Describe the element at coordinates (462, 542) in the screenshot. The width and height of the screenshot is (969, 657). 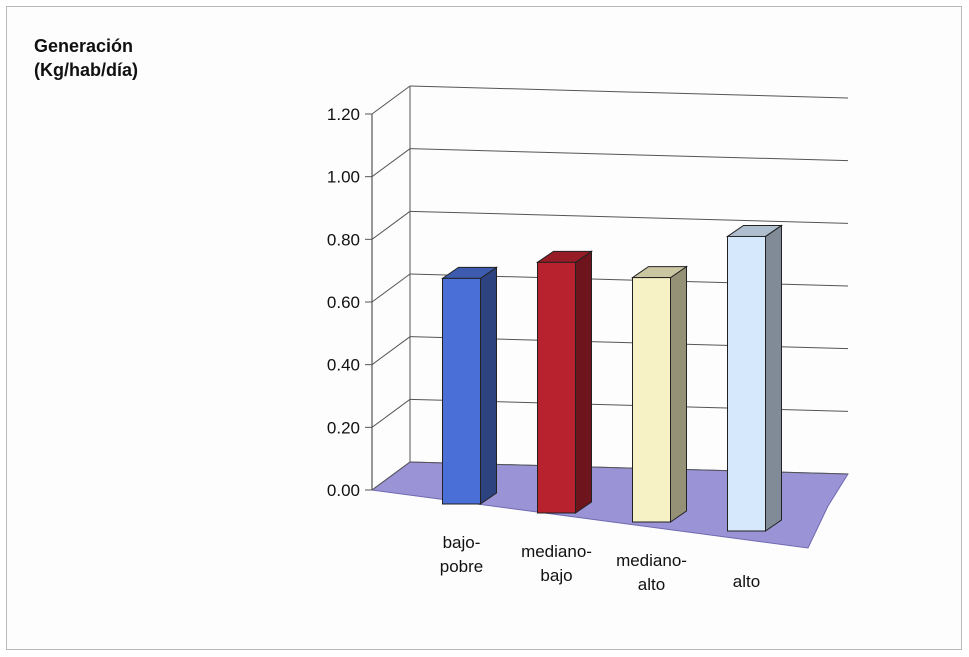
I see `category-label: bajo-` at that location.